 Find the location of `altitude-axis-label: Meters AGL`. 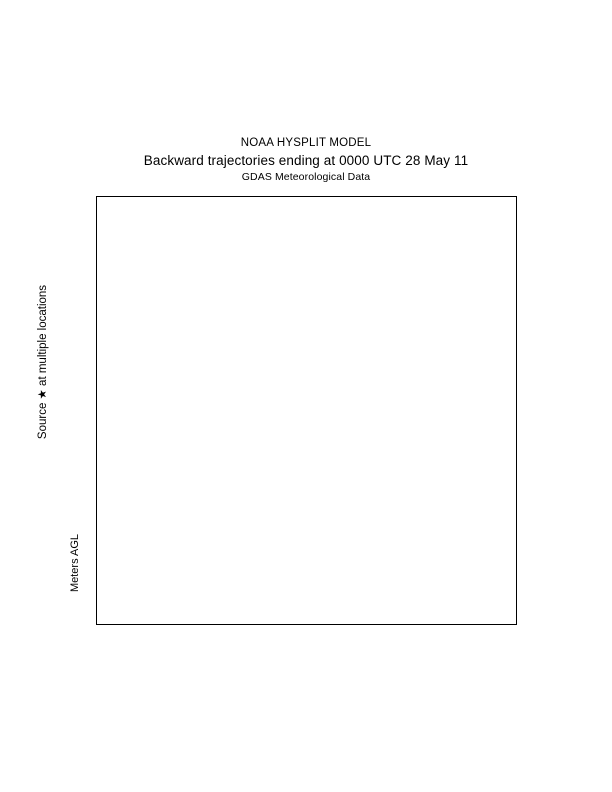

altitude-axis-label: Meters AGL is located at coordinates (75, 563).